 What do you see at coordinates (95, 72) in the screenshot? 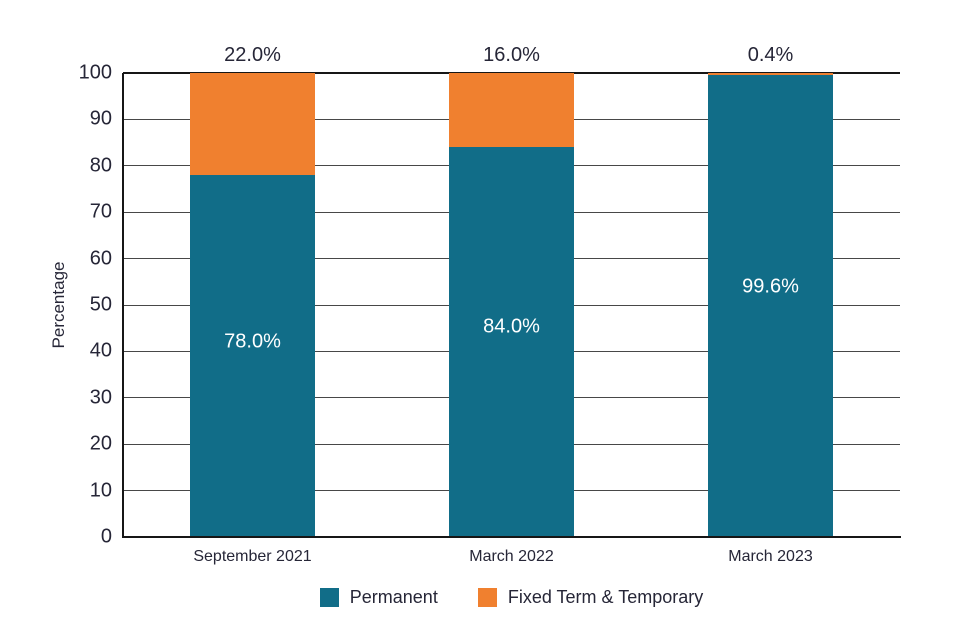
I see `y-tick-label: 100` at bounding box center [95, 72].